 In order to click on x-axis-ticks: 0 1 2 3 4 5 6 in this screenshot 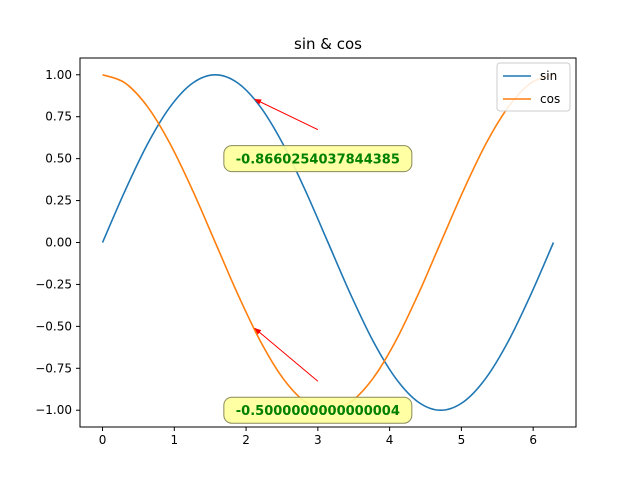, I will do `click(318, 437)`.